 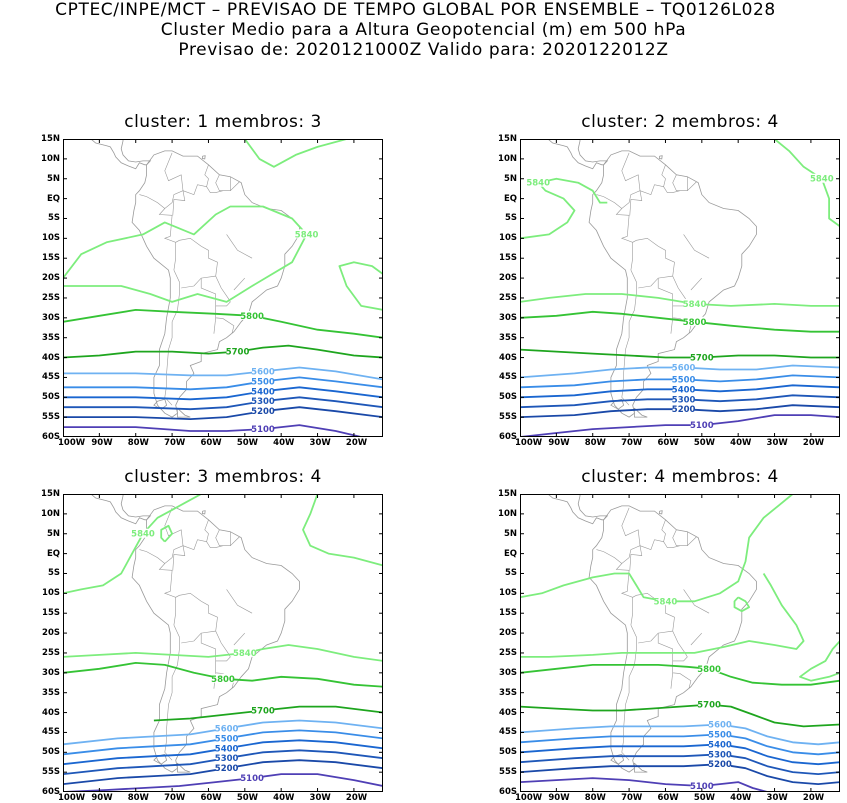 I want to click on panel-title: cluster: 2 membros: 4, so click(x=680, y=122).